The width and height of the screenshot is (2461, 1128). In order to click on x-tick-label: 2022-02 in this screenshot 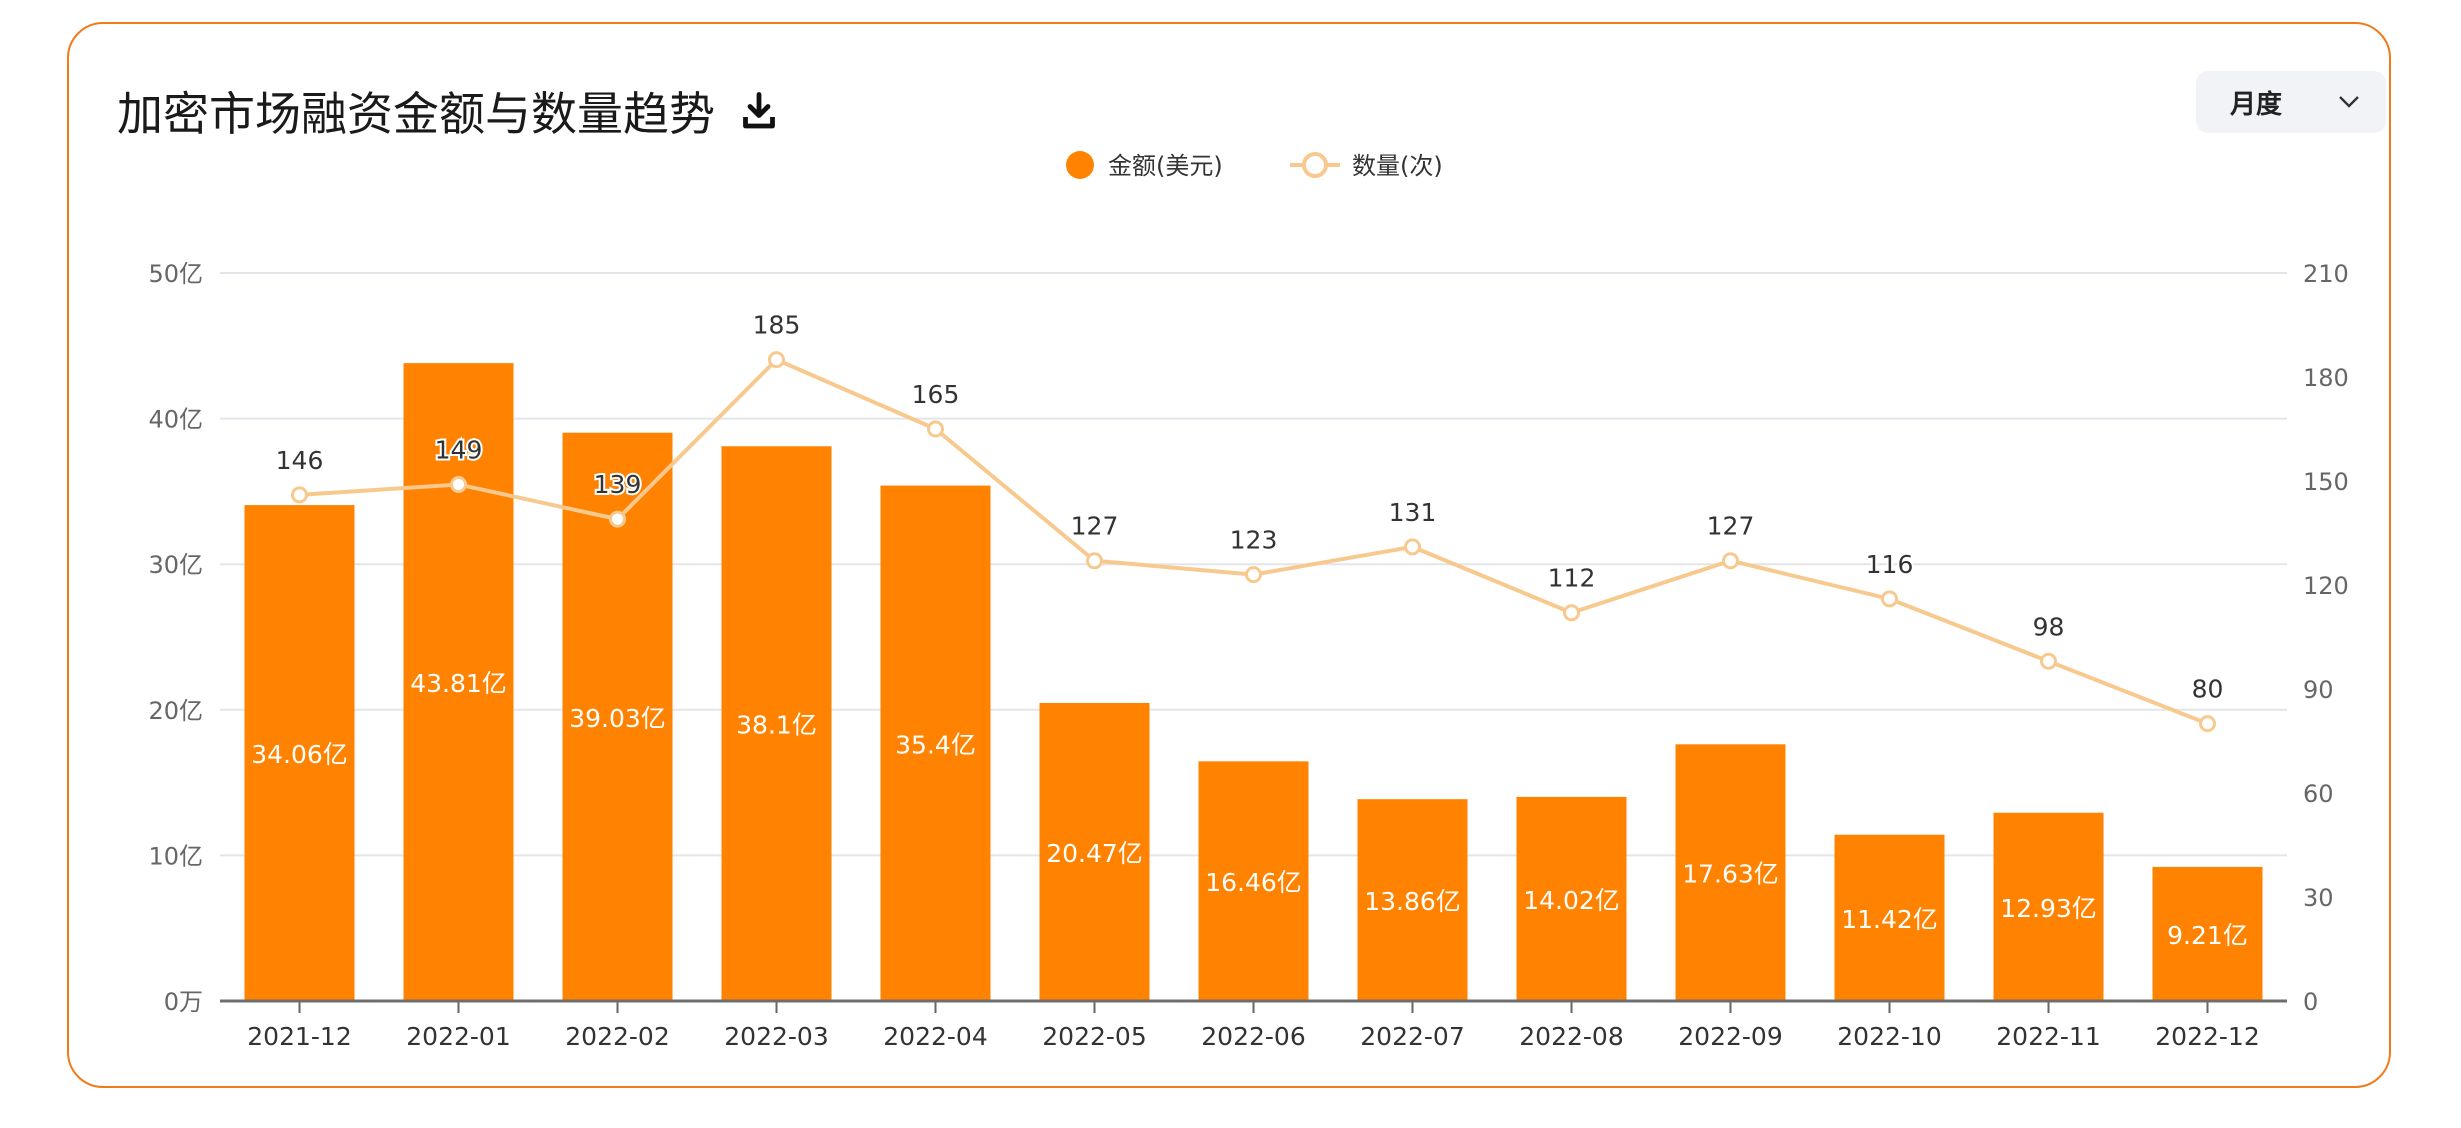, I will do `click(617, 1036)`.